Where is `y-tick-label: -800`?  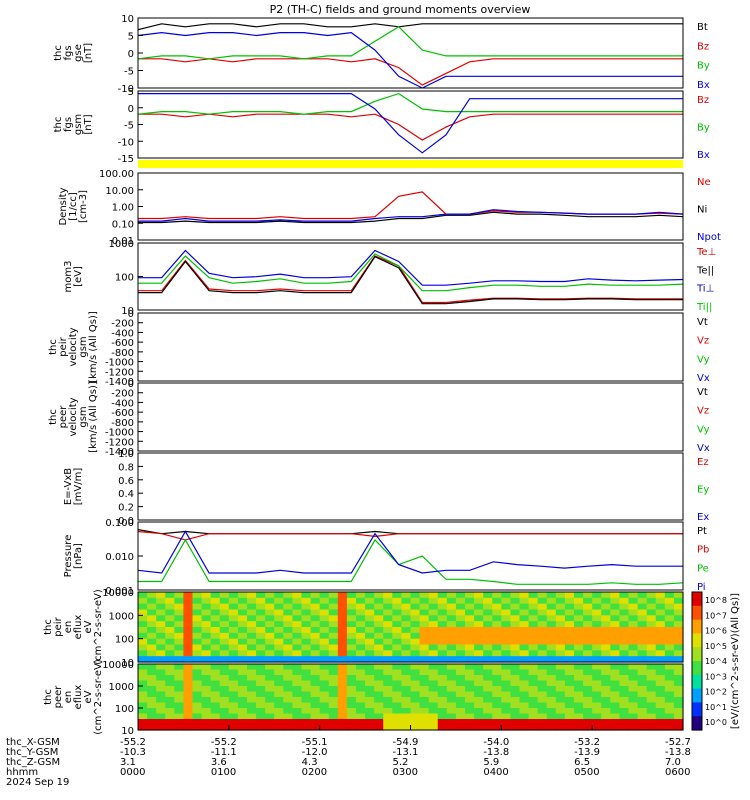
y-tick-label: -800 is located at coordinates (122, 353).